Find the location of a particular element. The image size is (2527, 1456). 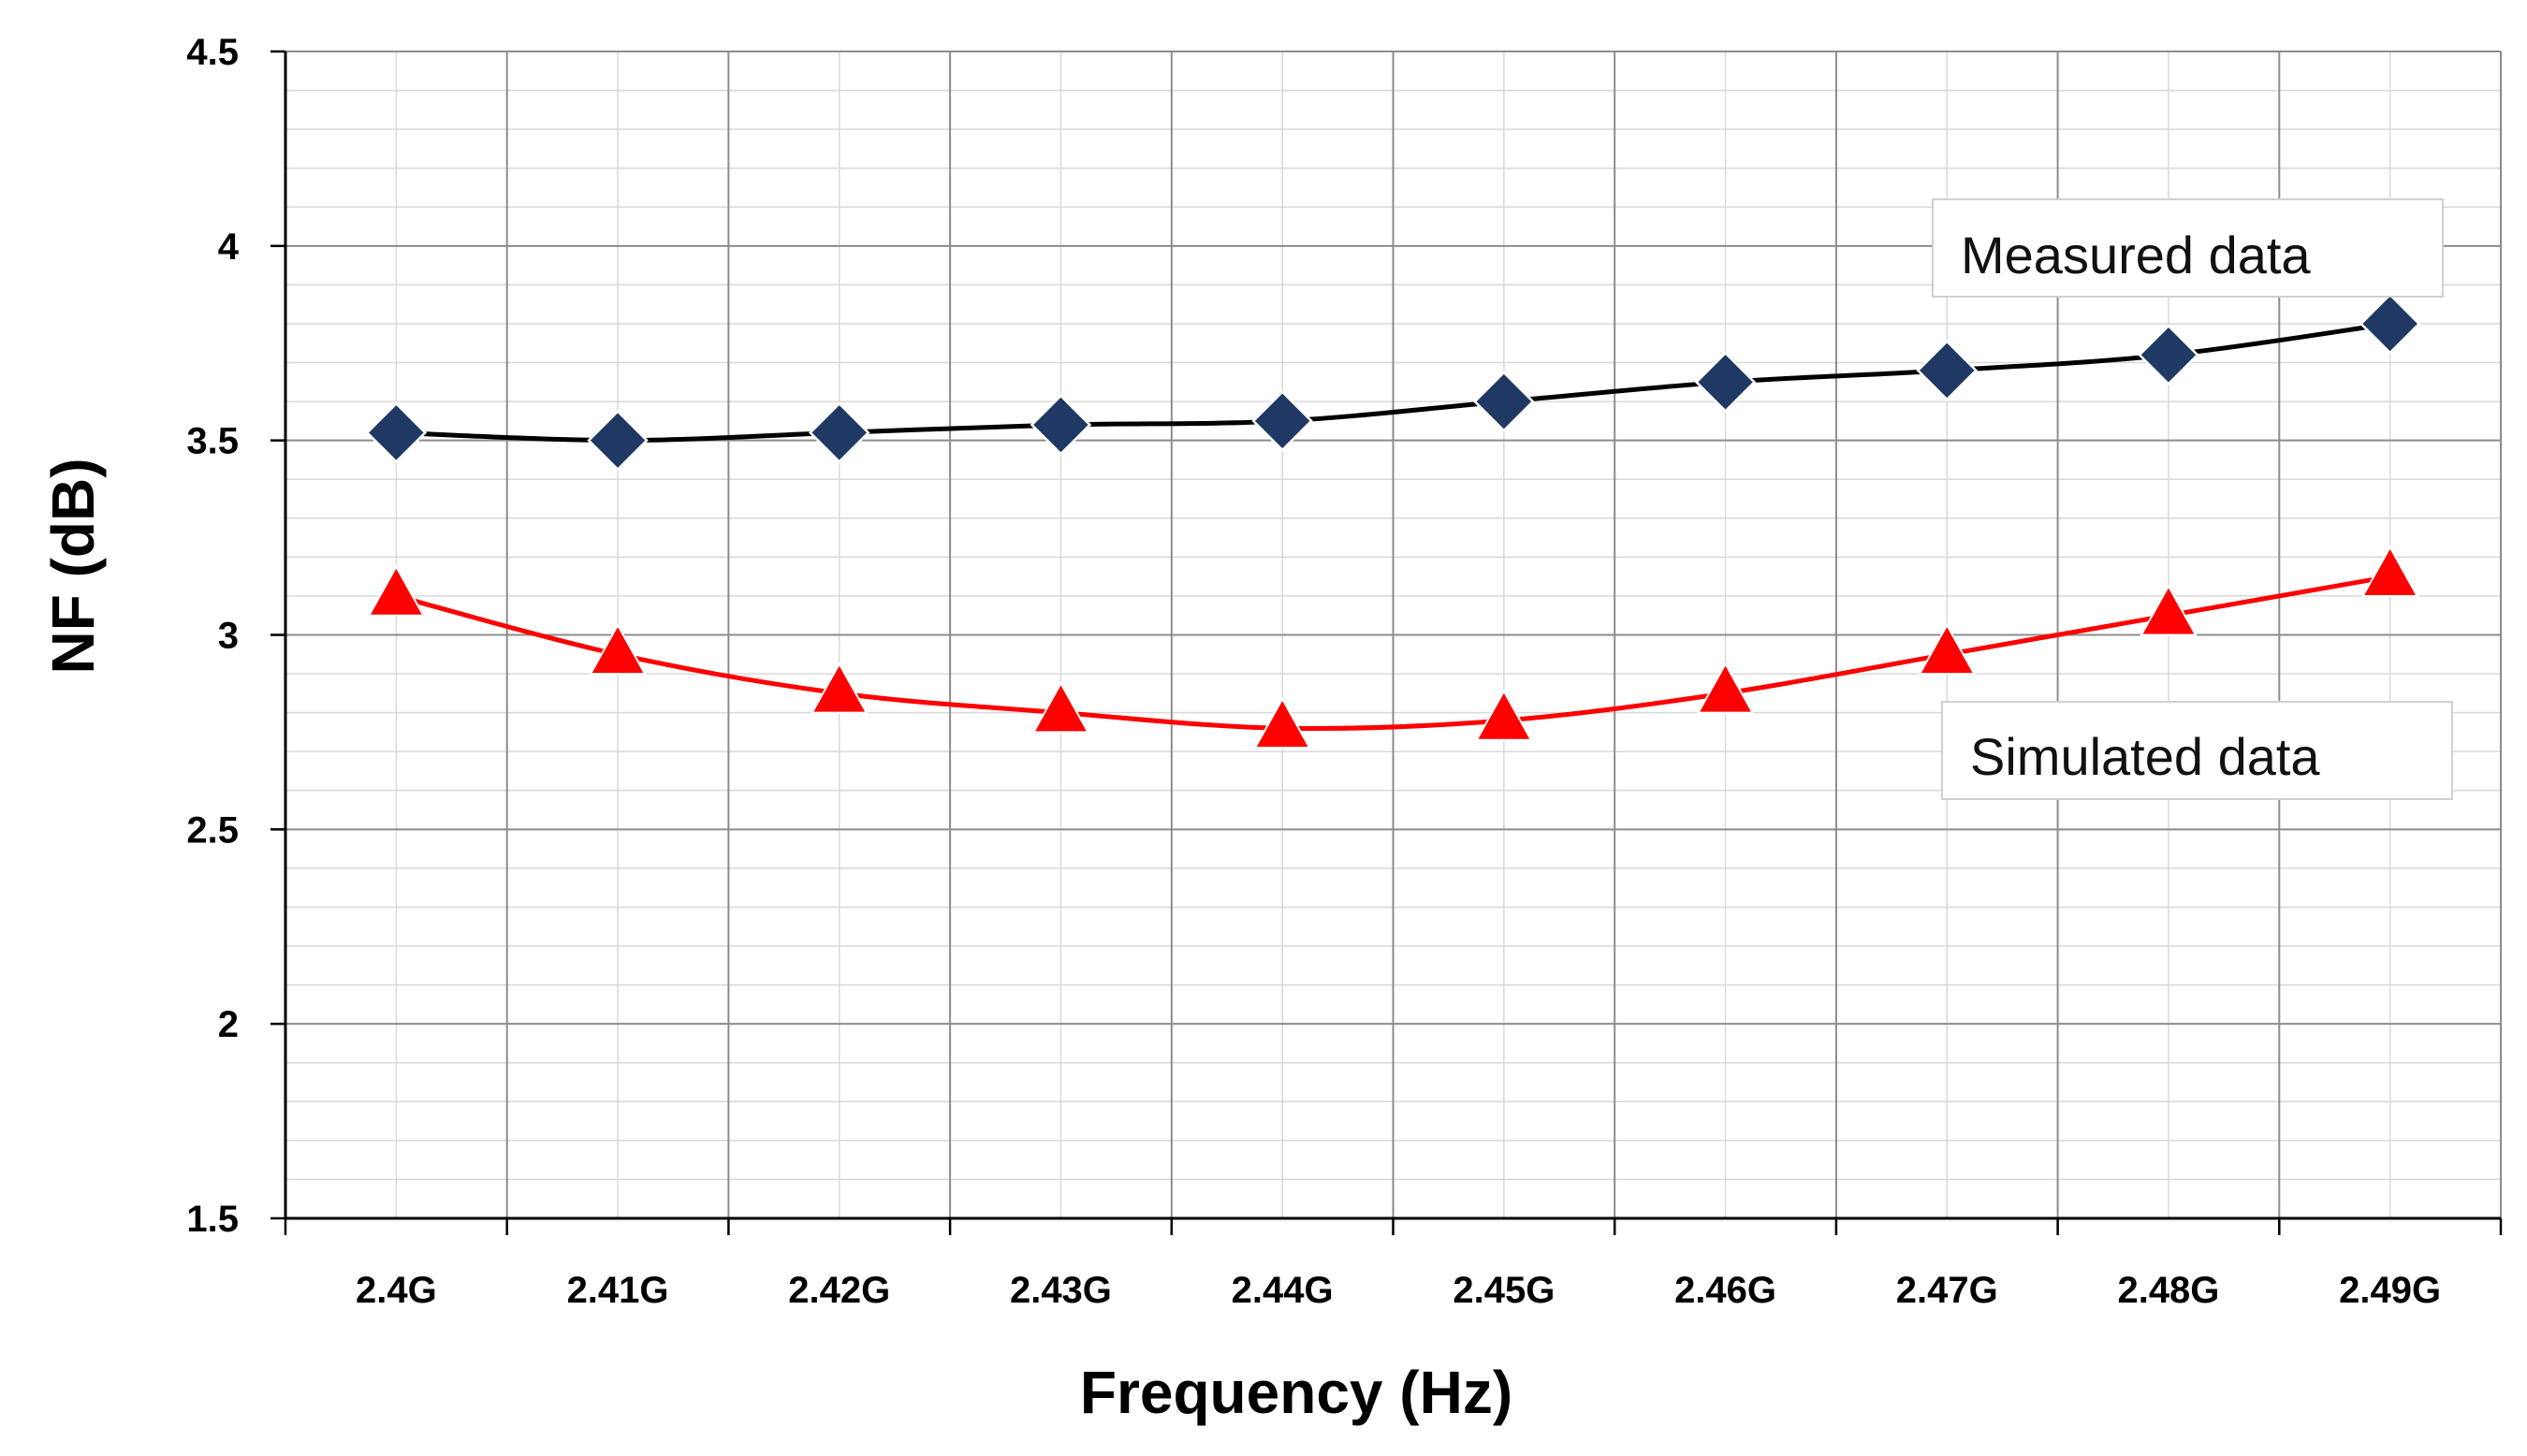

measured-callout-box is located at coordinates (2188, 248).